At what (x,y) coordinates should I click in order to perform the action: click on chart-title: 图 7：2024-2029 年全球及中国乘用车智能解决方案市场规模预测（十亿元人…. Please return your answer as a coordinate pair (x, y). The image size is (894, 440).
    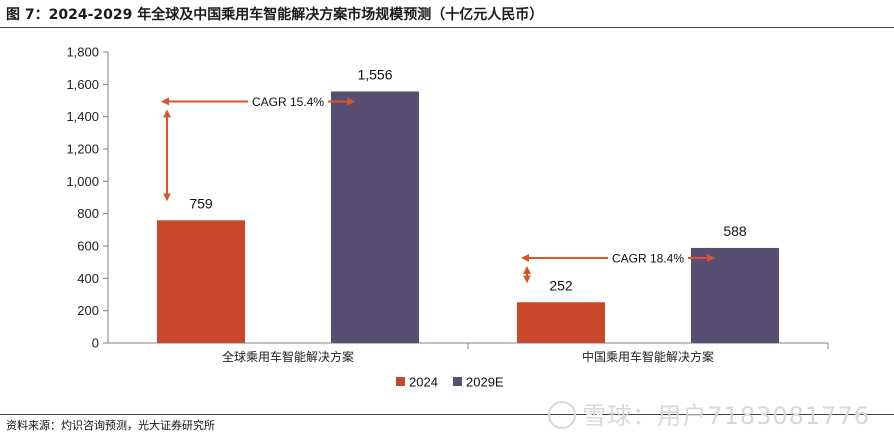
    Looking at the image, I should click on (275, 15).